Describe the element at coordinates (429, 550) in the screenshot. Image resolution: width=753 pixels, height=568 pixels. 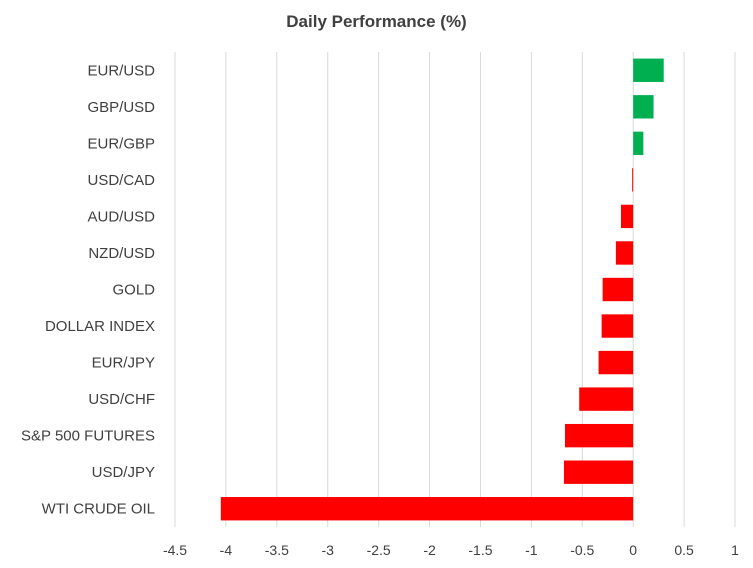
I see `x-tick-label: -2` at that location.